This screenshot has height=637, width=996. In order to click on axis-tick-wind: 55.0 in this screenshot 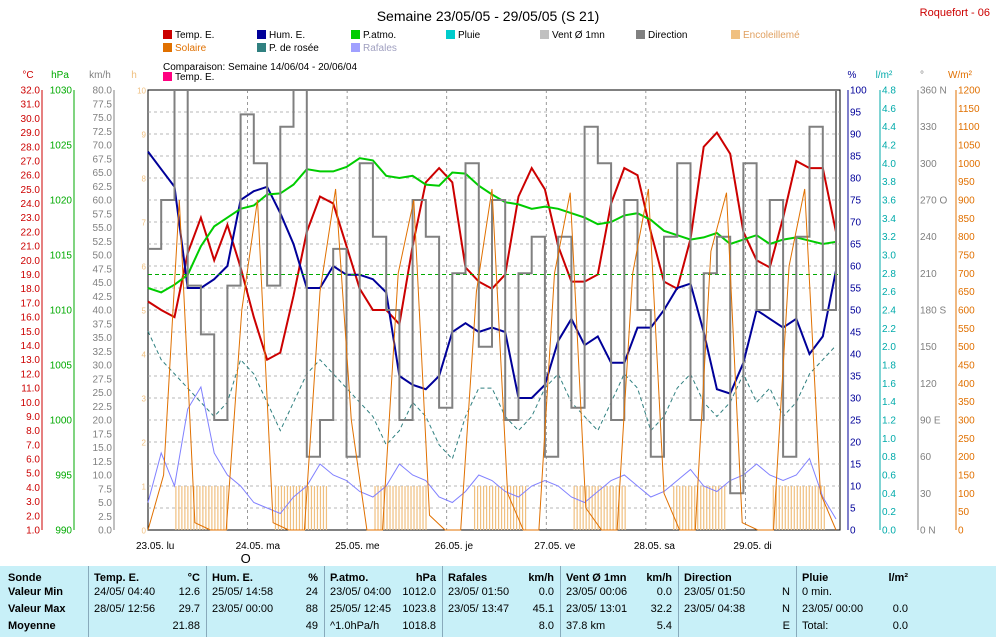, I will do `click(103, 228)`.